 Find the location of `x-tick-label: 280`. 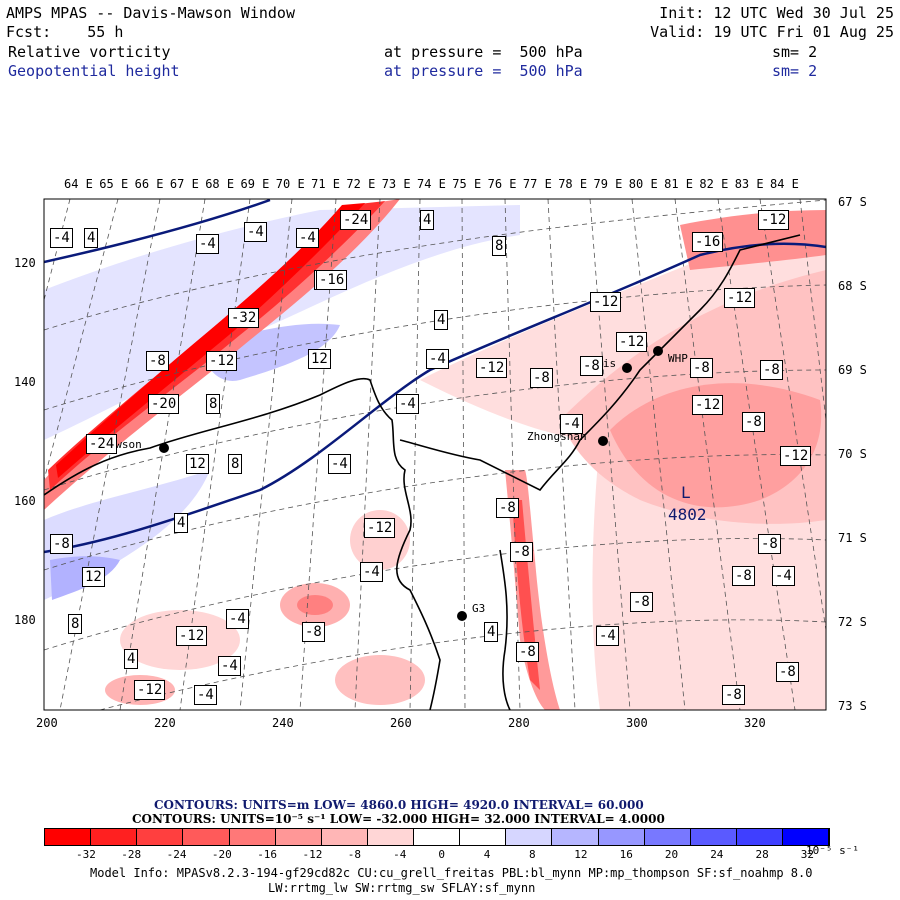

x-tick-label: 280 is located at coordinates (519, 723).